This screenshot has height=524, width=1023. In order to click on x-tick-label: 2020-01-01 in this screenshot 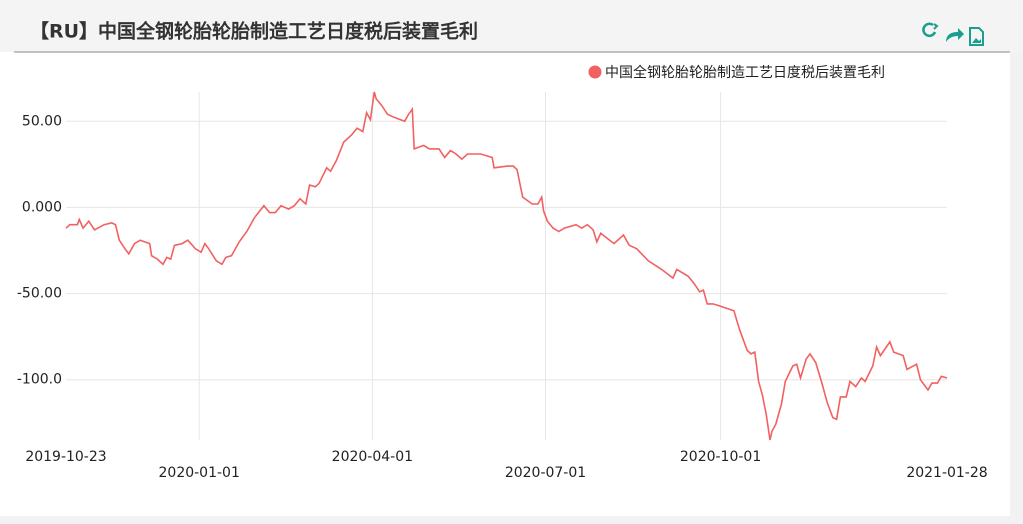, I will do `click(199, 473)`.